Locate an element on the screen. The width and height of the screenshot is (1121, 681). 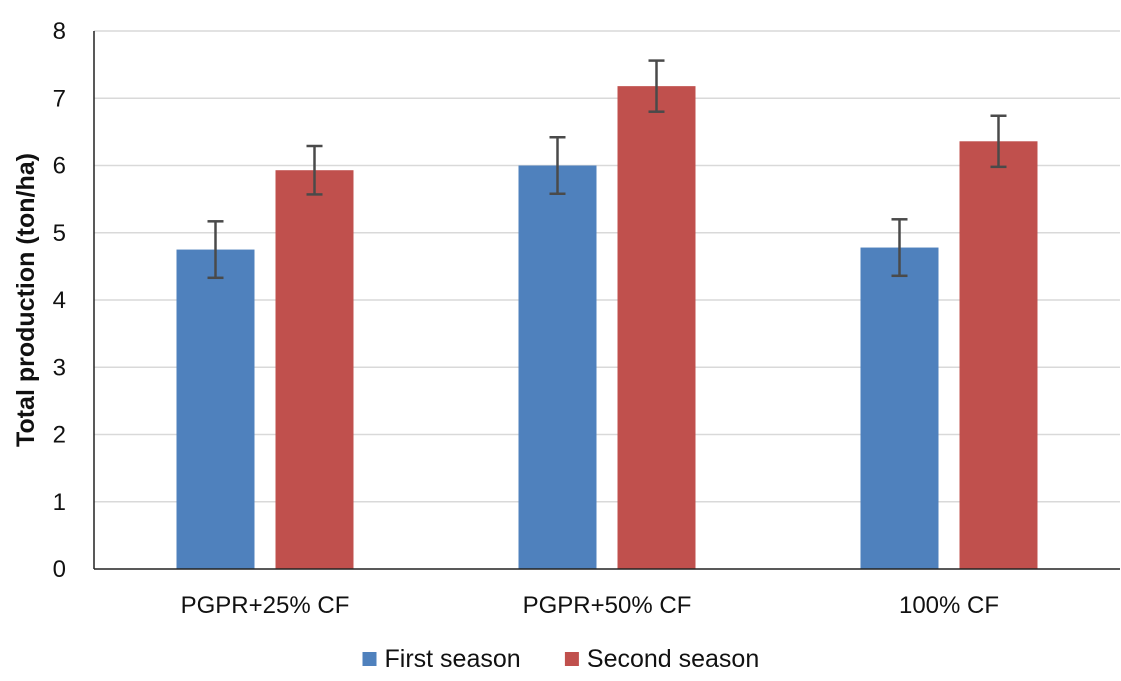
category-labels: PGPR+25% CF PGPR+50% CF 100% CF is located at coordinates (590, 605).